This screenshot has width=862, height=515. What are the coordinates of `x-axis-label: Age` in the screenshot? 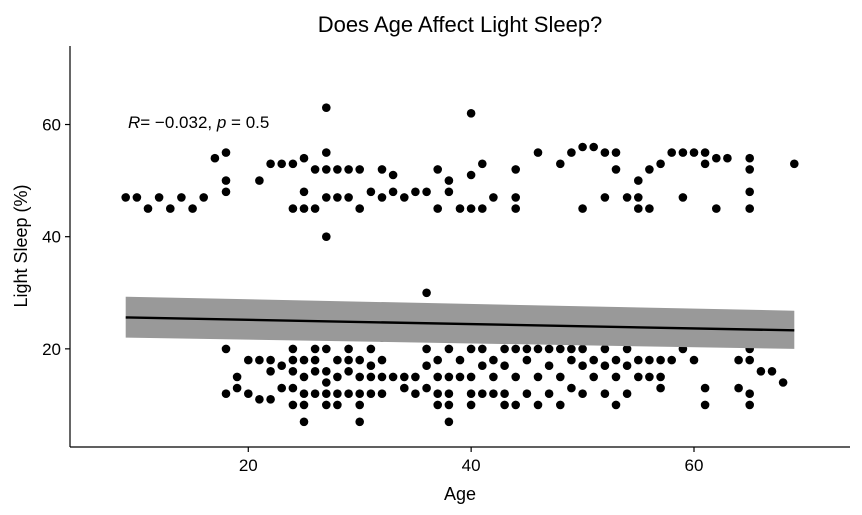 It's located at (460, 494).